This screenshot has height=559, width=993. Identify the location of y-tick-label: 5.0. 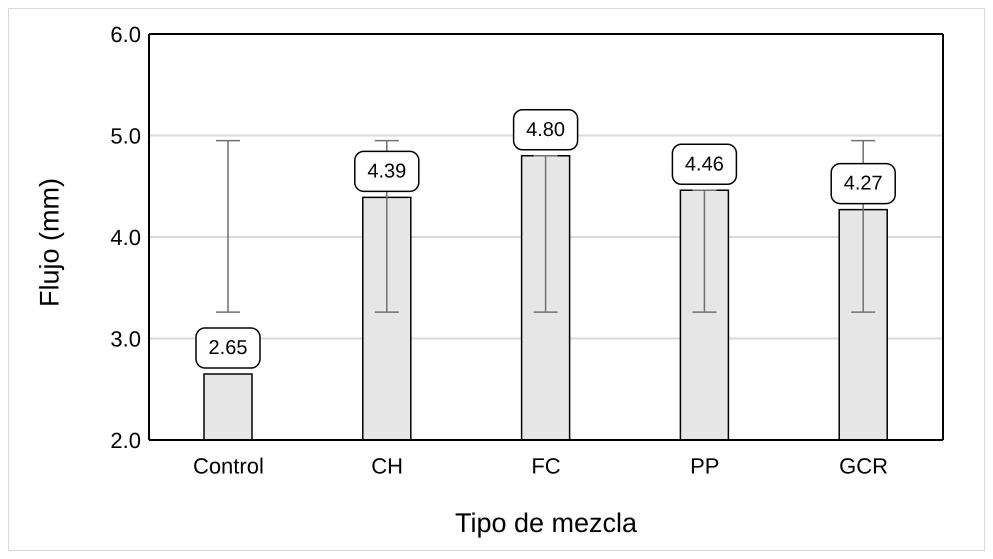
(125, 135).